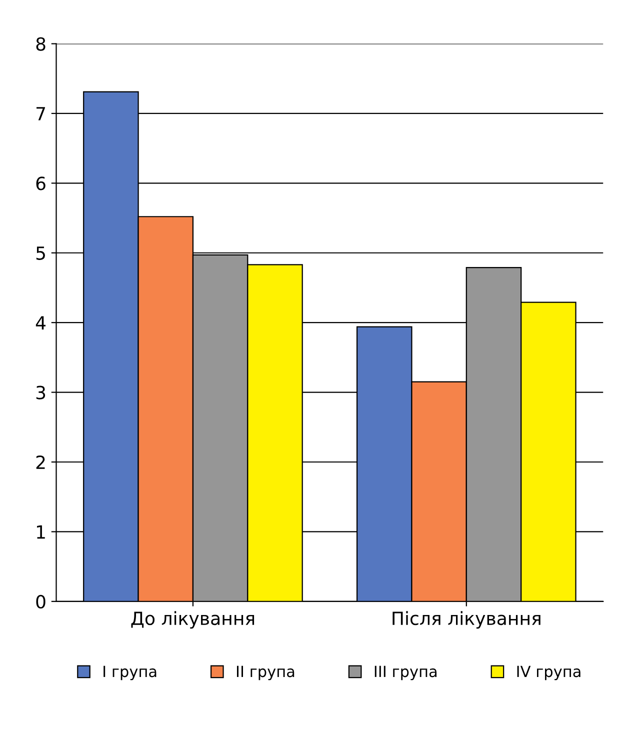 The height and width of the screenshot is (729, 625). Describe the element at coordinates (40, 113) in the screenshot. I see `y-tick-label: 7` at that location.